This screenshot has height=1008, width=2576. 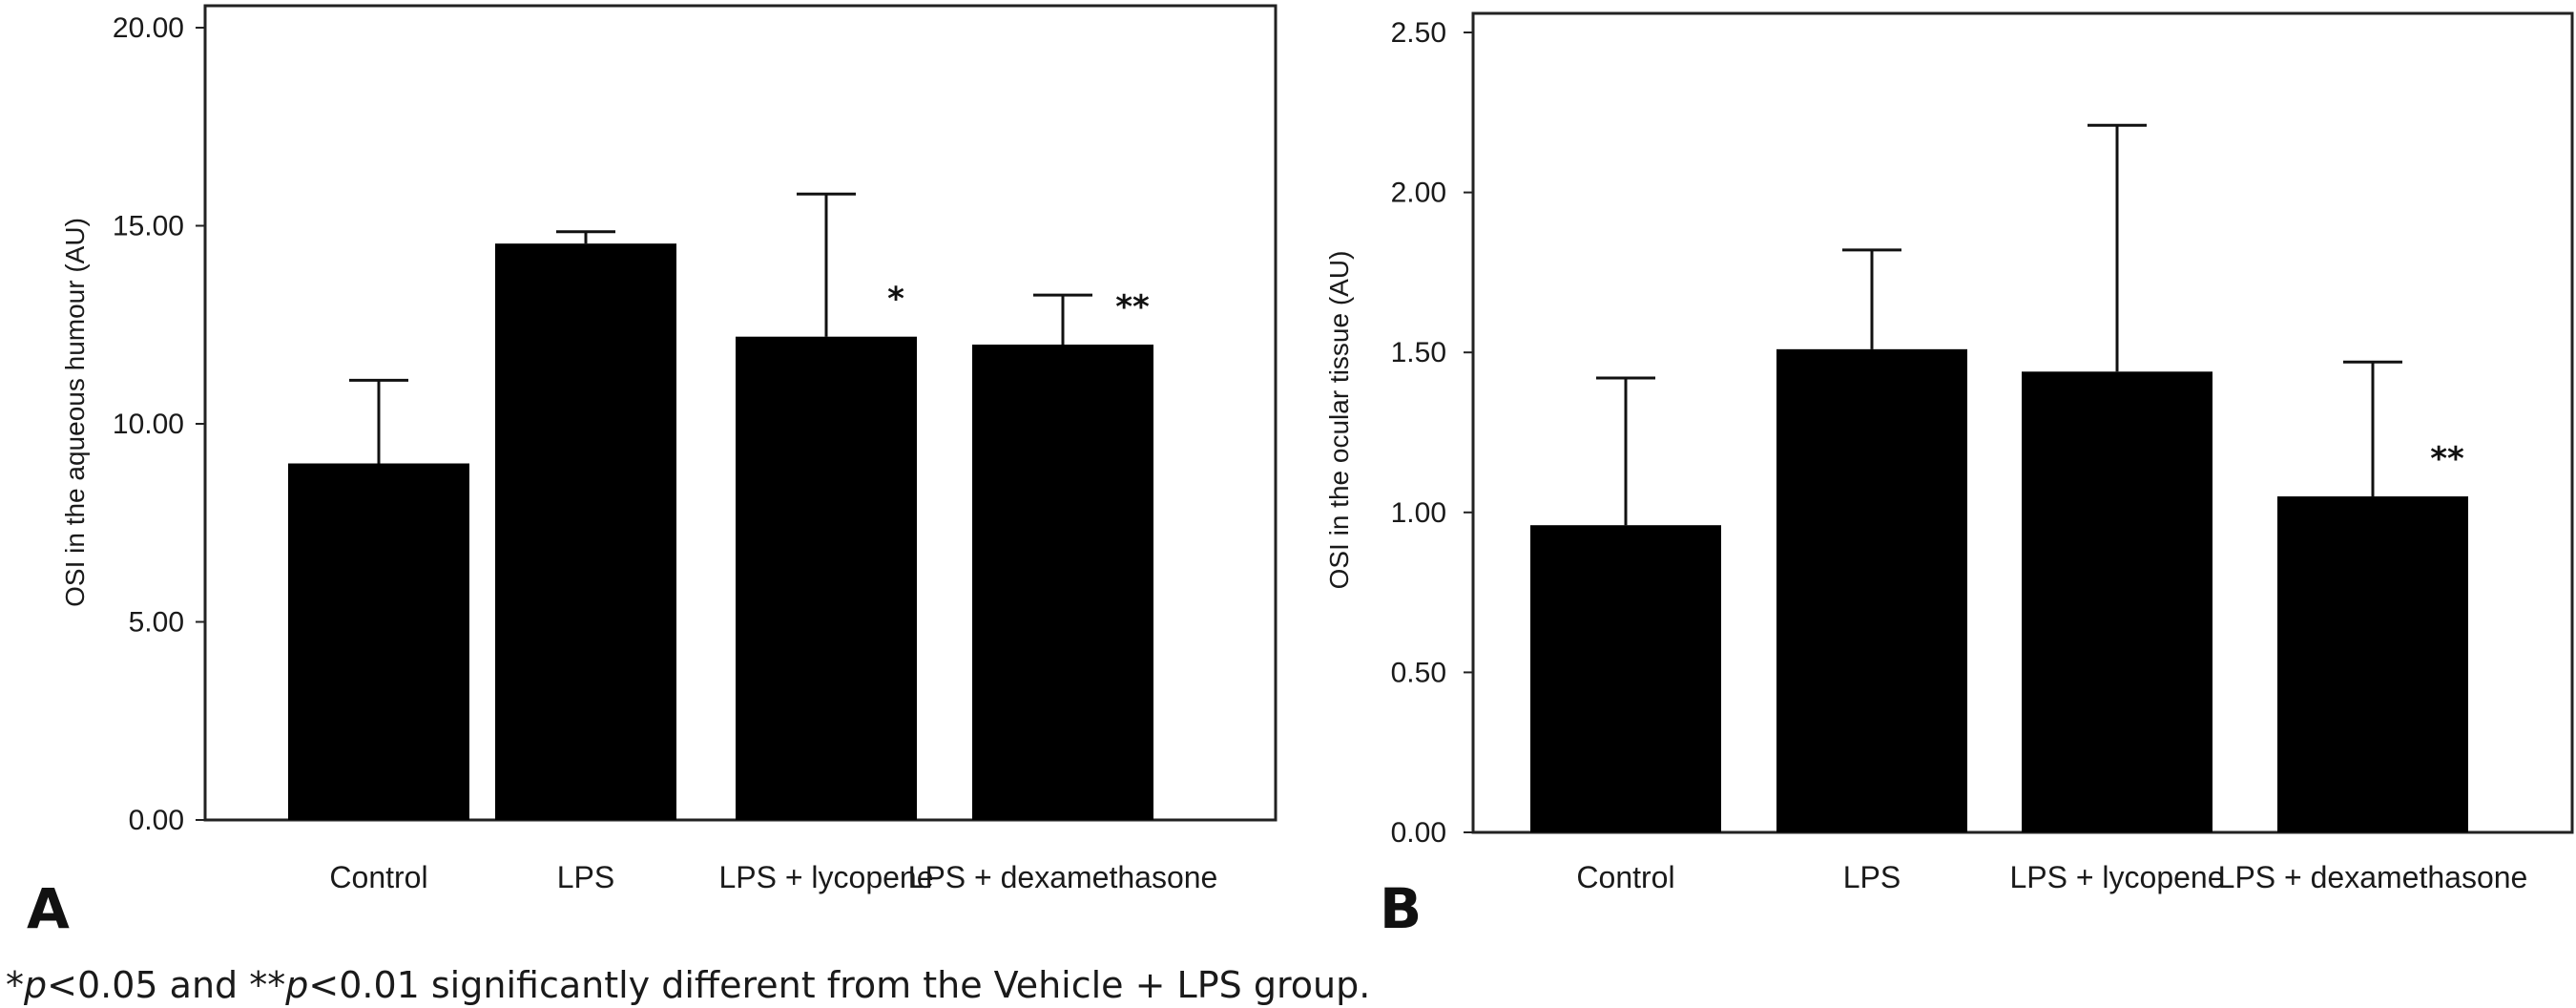 What do you see at coordinates (1872, 877) in the screenshot?
I see `chart-b-category-label: LPS` at bounding box center [1872, 877].